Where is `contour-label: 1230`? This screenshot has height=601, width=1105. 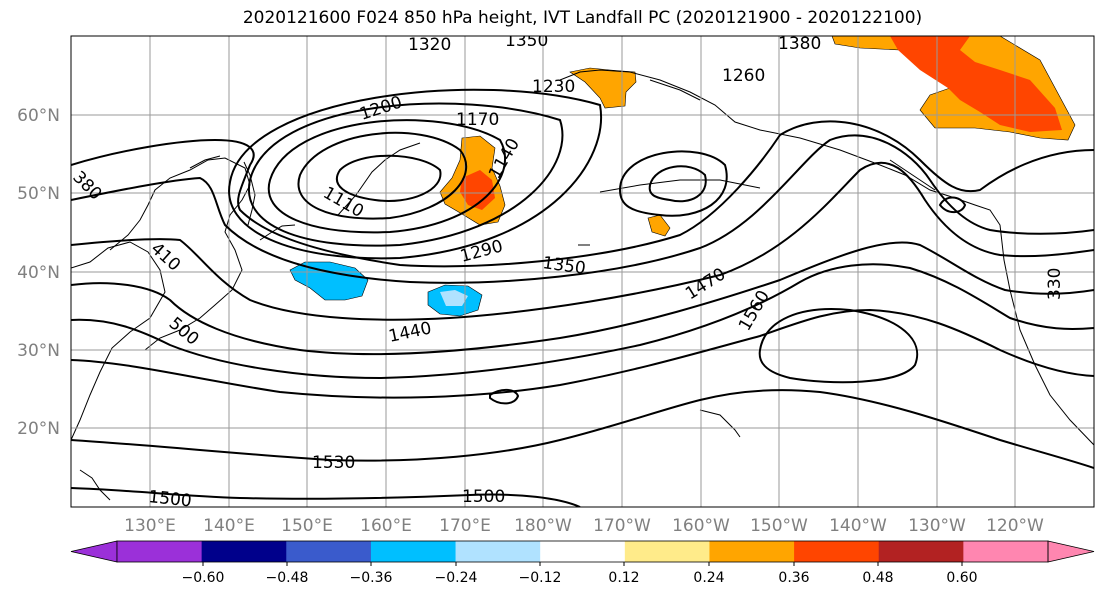 contour-label: 1230 is located at coordinates (553, 87).